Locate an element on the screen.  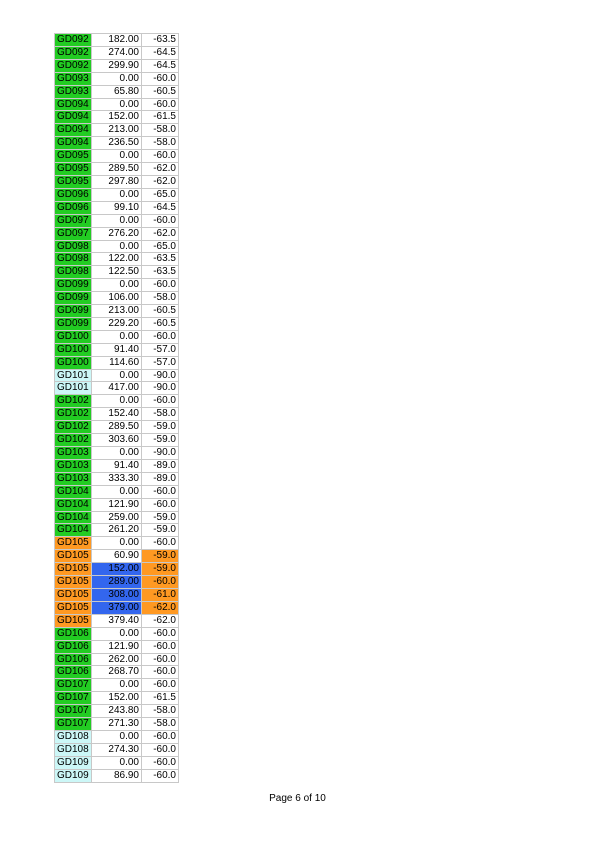
table-row: GD100 91.40 -57.0 is located at coordinates (117, 349).